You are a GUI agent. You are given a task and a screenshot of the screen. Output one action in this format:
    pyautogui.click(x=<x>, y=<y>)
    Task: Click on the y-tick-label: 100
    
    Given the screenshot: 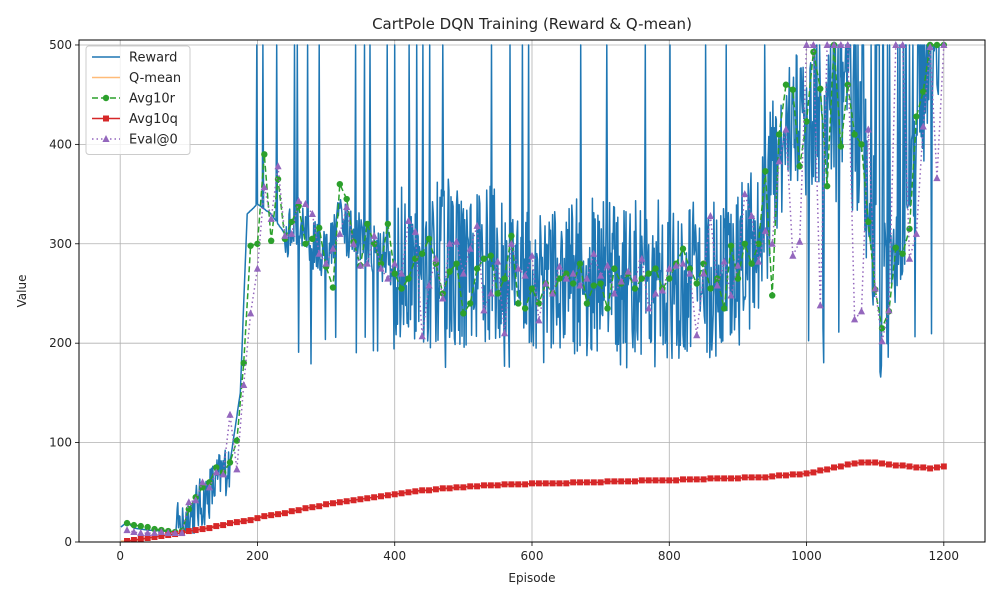 What is the action you would take?
    pyautogui.click(x=60, y=443)
    